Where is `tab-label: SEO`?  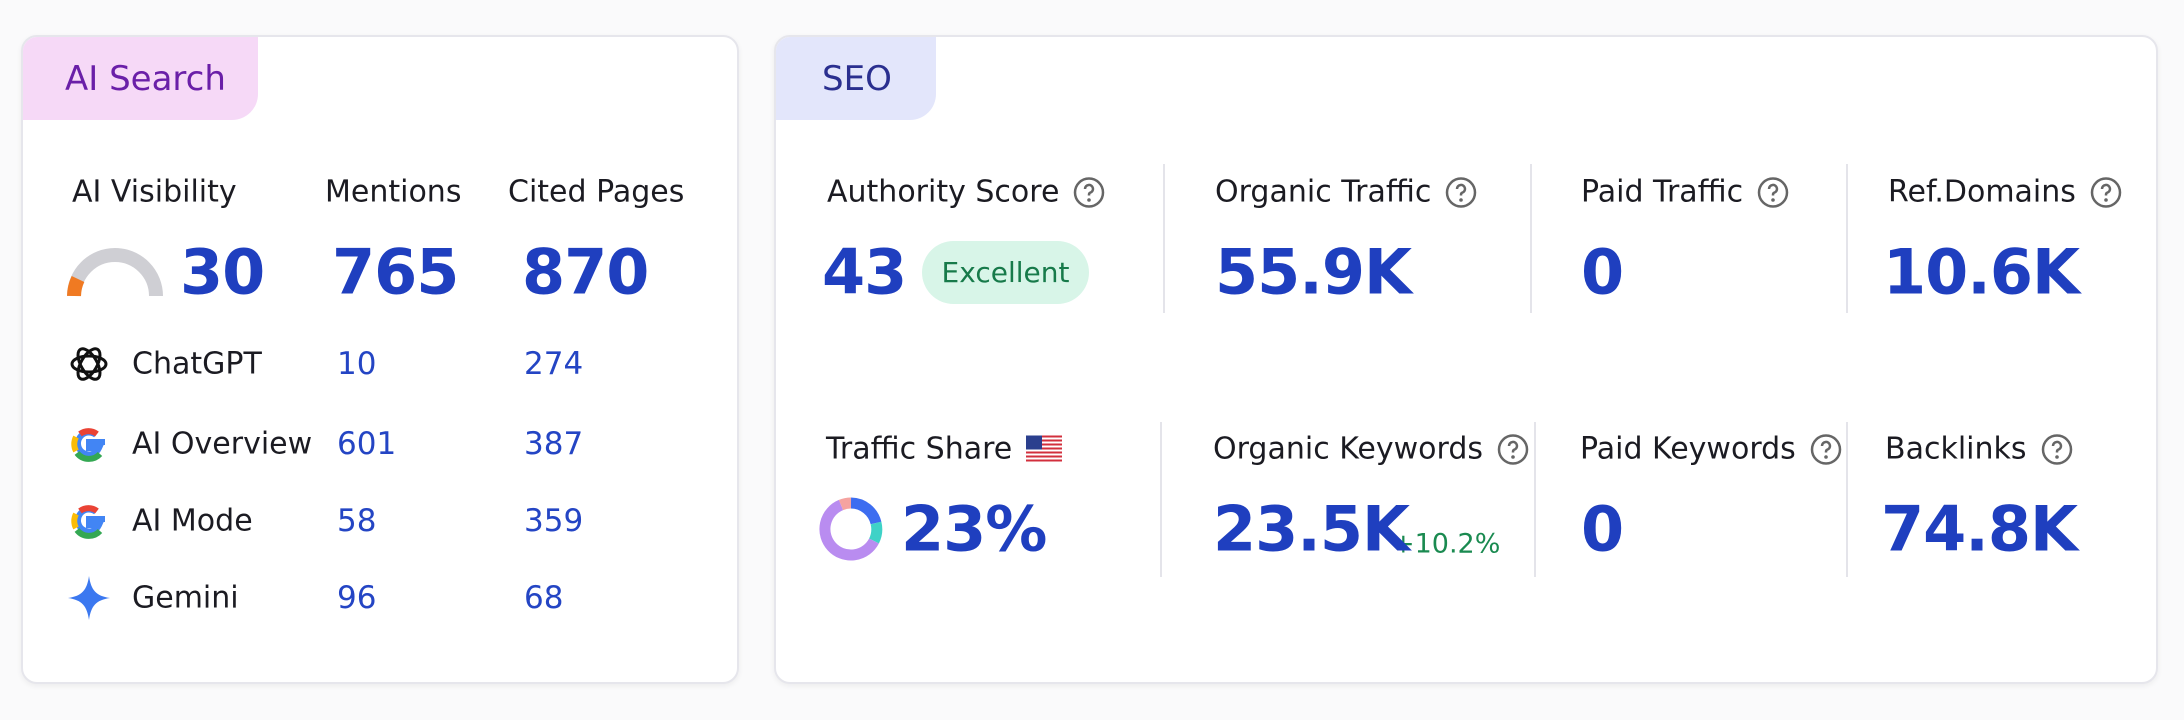 tab-label: SEO is located at coordinates (857, 78).